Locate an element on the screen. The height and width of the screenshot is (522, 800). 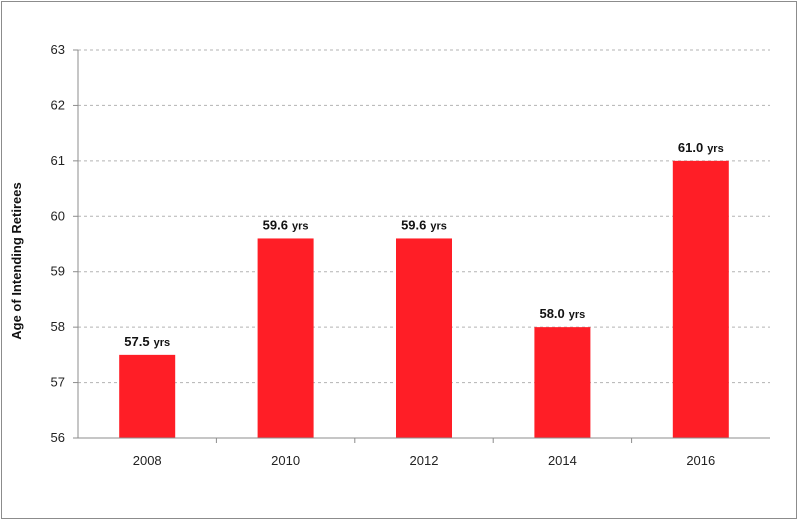
y-tick-labels: 56 57 58 59 60 61 62 63 is located at coordinates (58, 243).